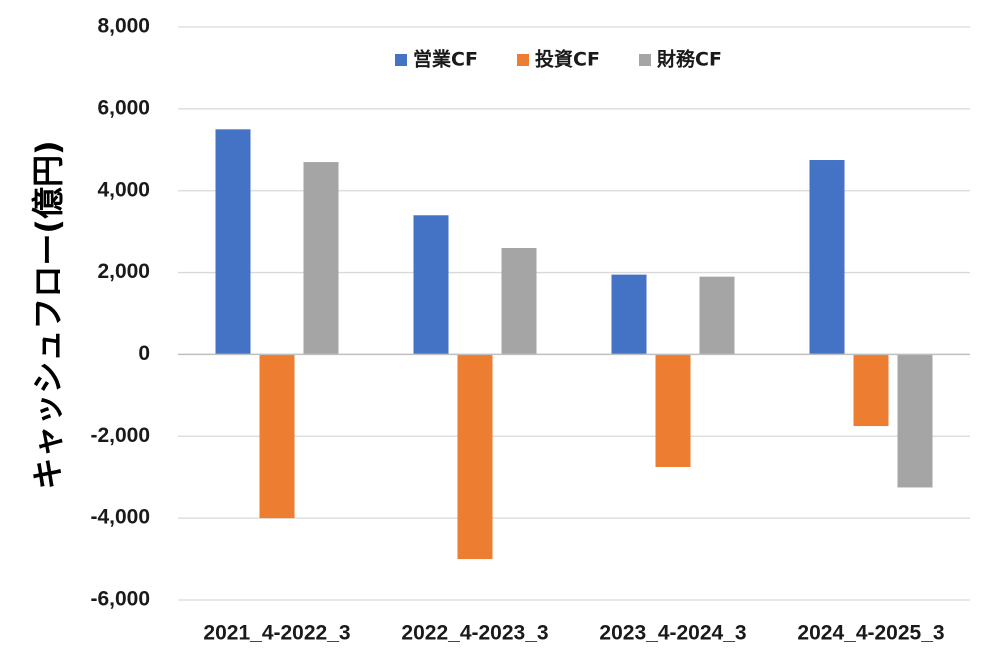 The height and width of the screenshot is (672, 997). What do you see at coordinates (123, 189) in the screenshot?
I see `y-tick-label: 4,000` at bounding box center [123, 189].